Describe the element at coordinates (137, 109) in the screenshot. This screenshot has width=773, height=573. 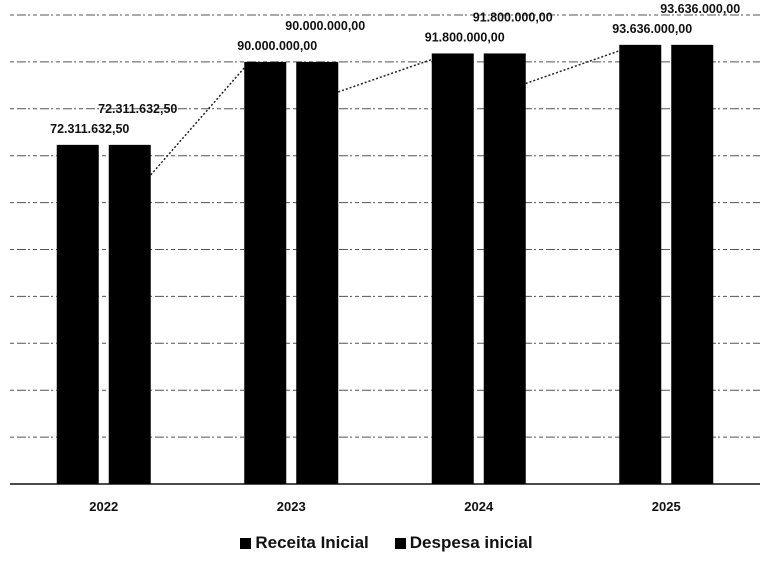
I see `data-label-despesa: 72.311.632,50` at that location.